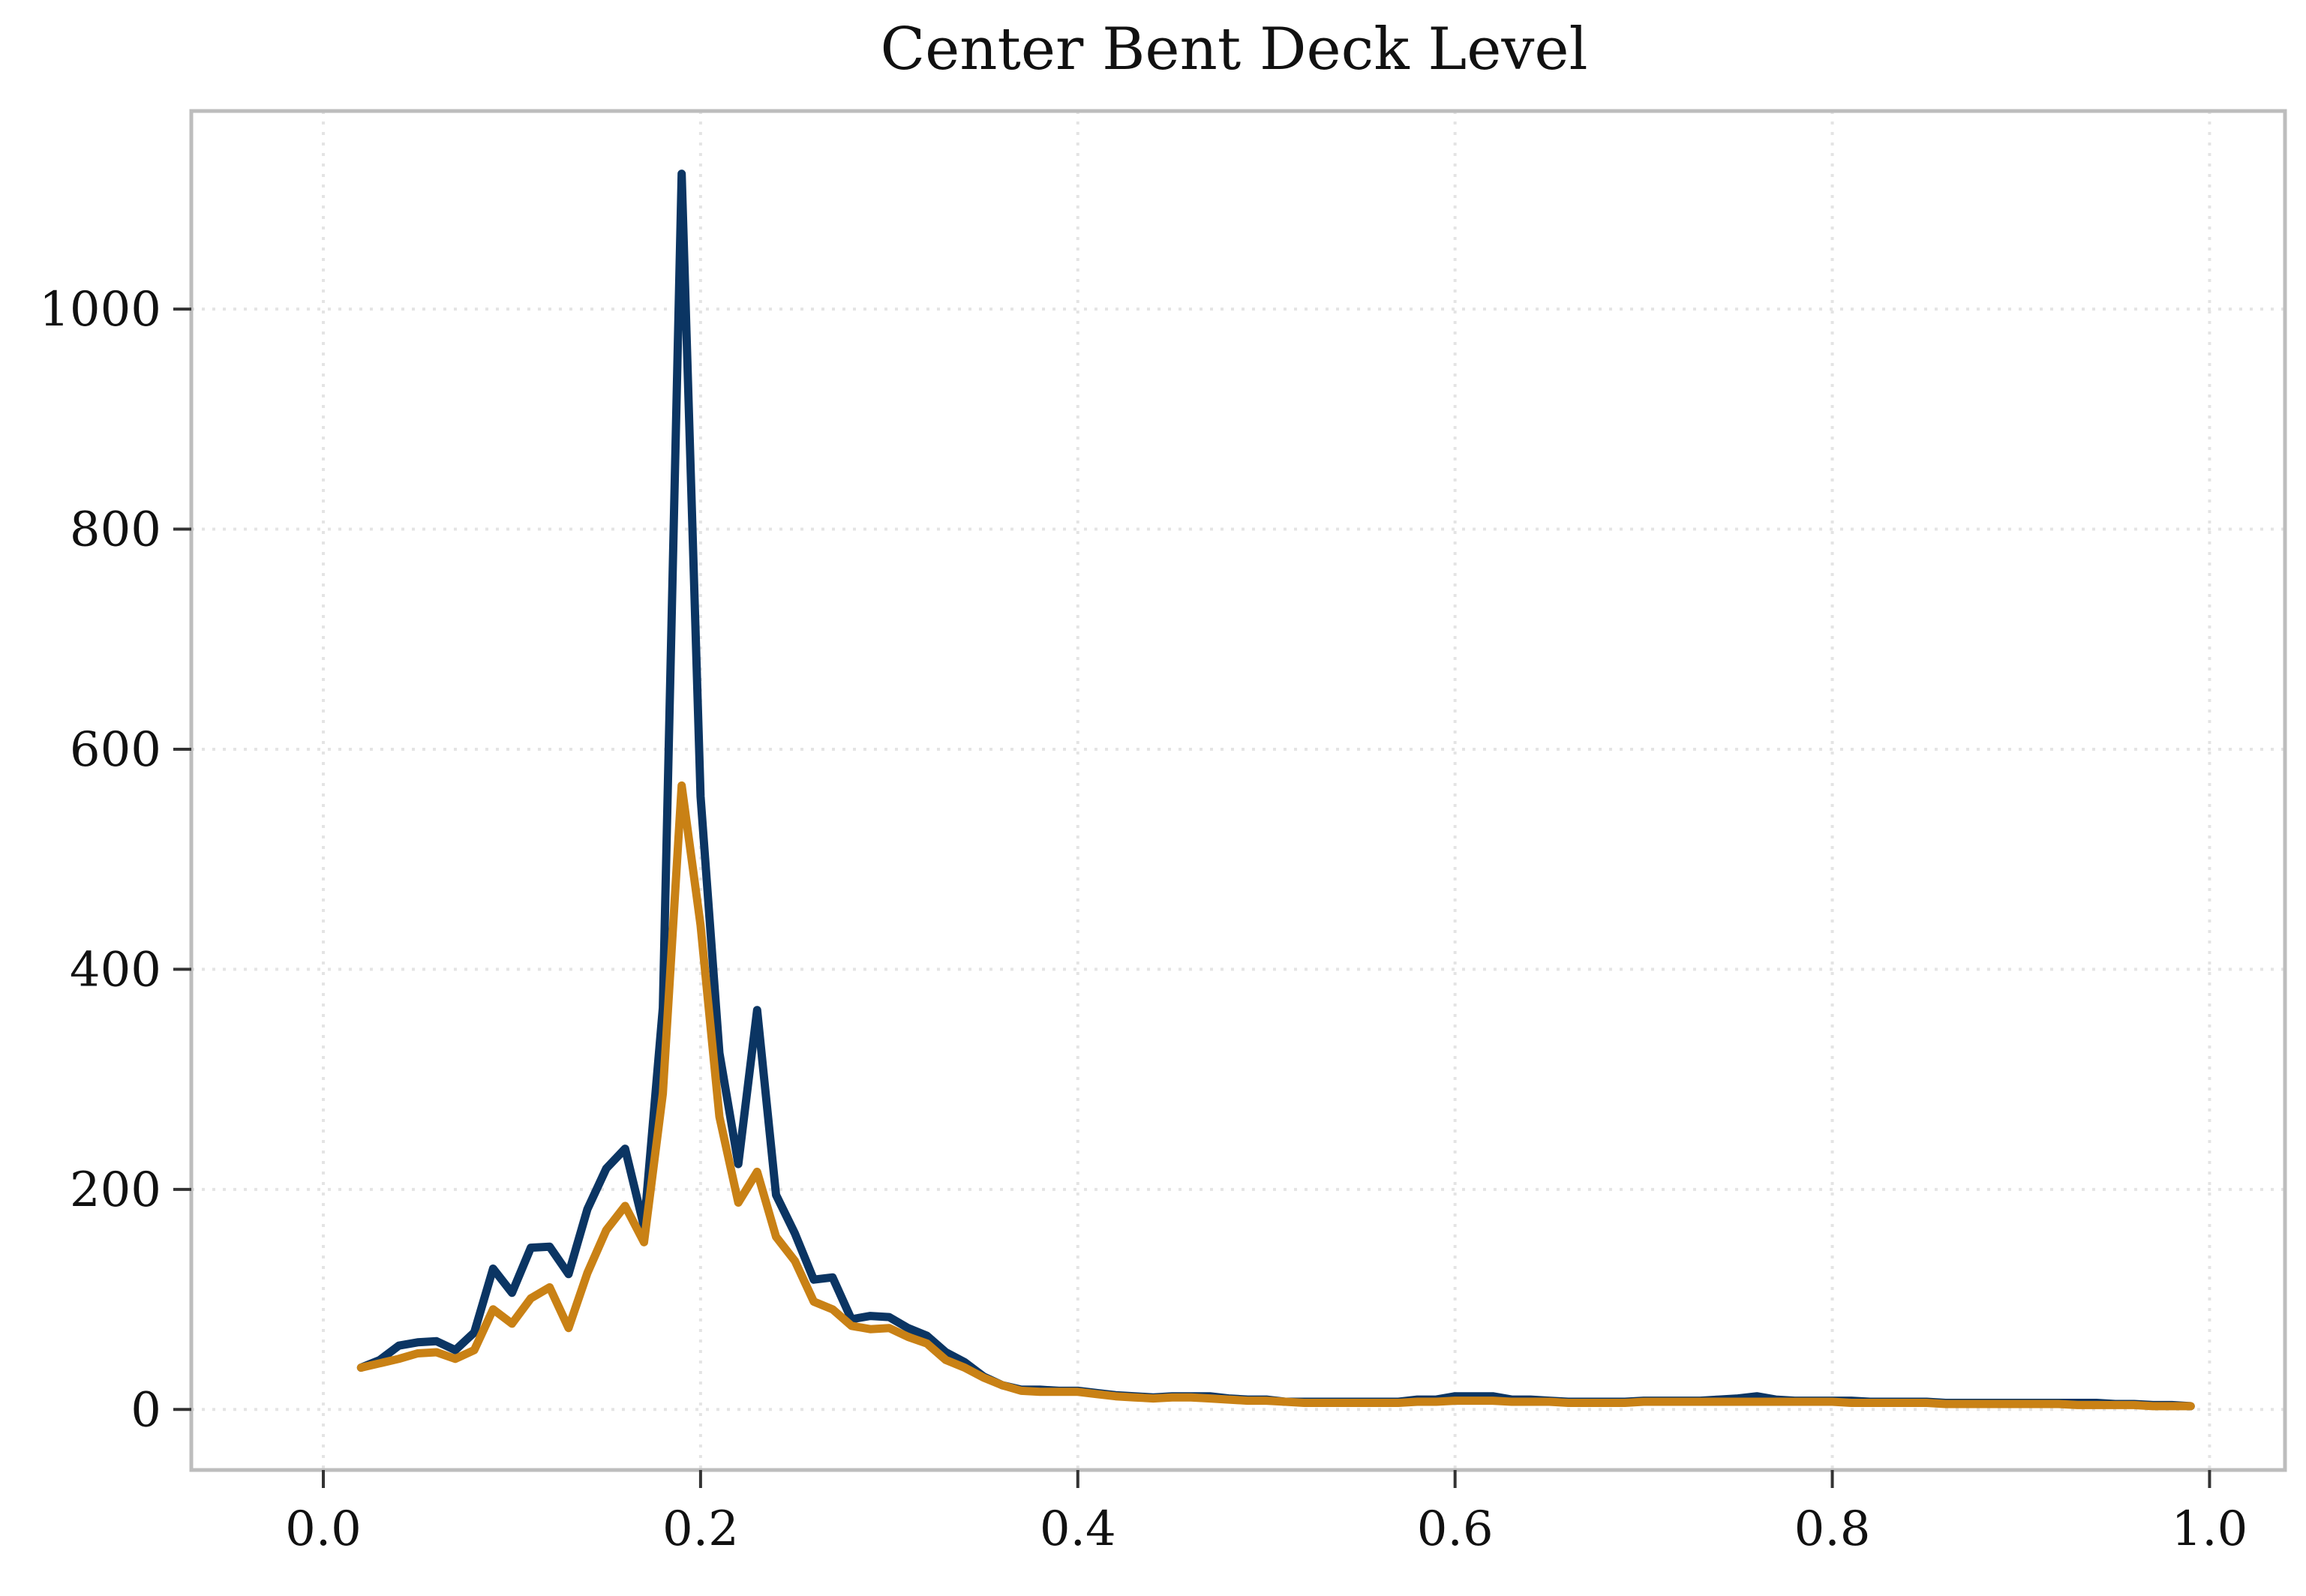  Describe the element at coordinates (115, 530) in the screenshot. I see `y-tick-label: 800` at that location.